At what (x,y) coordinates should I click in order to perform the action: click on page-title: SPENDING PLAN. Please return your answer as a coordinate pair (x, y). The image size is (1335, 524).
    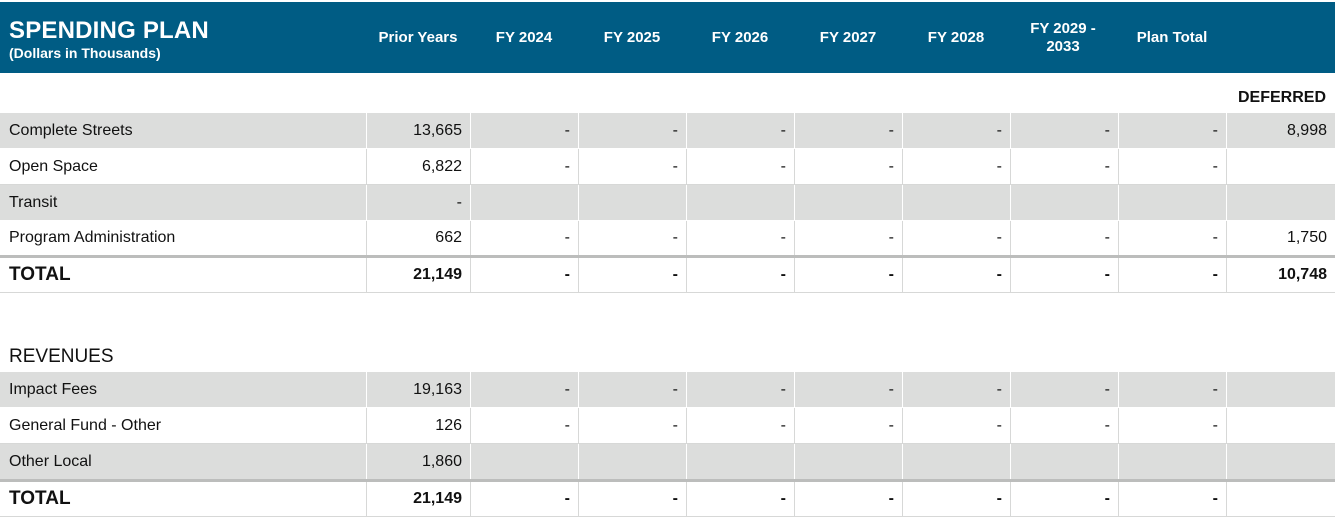
    Looking at the image, I should click on (109, 30).